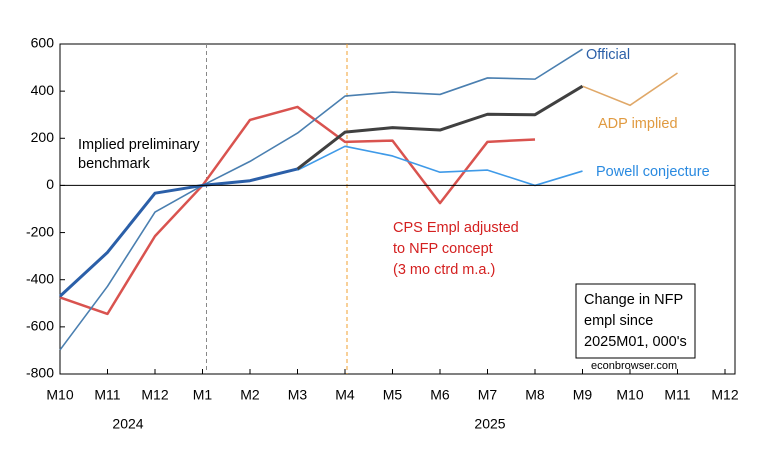 The height and width of the screenshot is (475, 780). What do you see at coordinates (618, 321) in the screenshot?
I see `note: empl since` at bounding box center [618, 321].